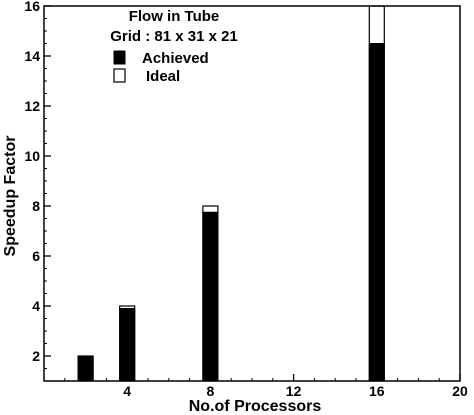 This screenshot has height=415, width=474. I want to click on x-axis-label: No.of Processors, so click(255, 406).